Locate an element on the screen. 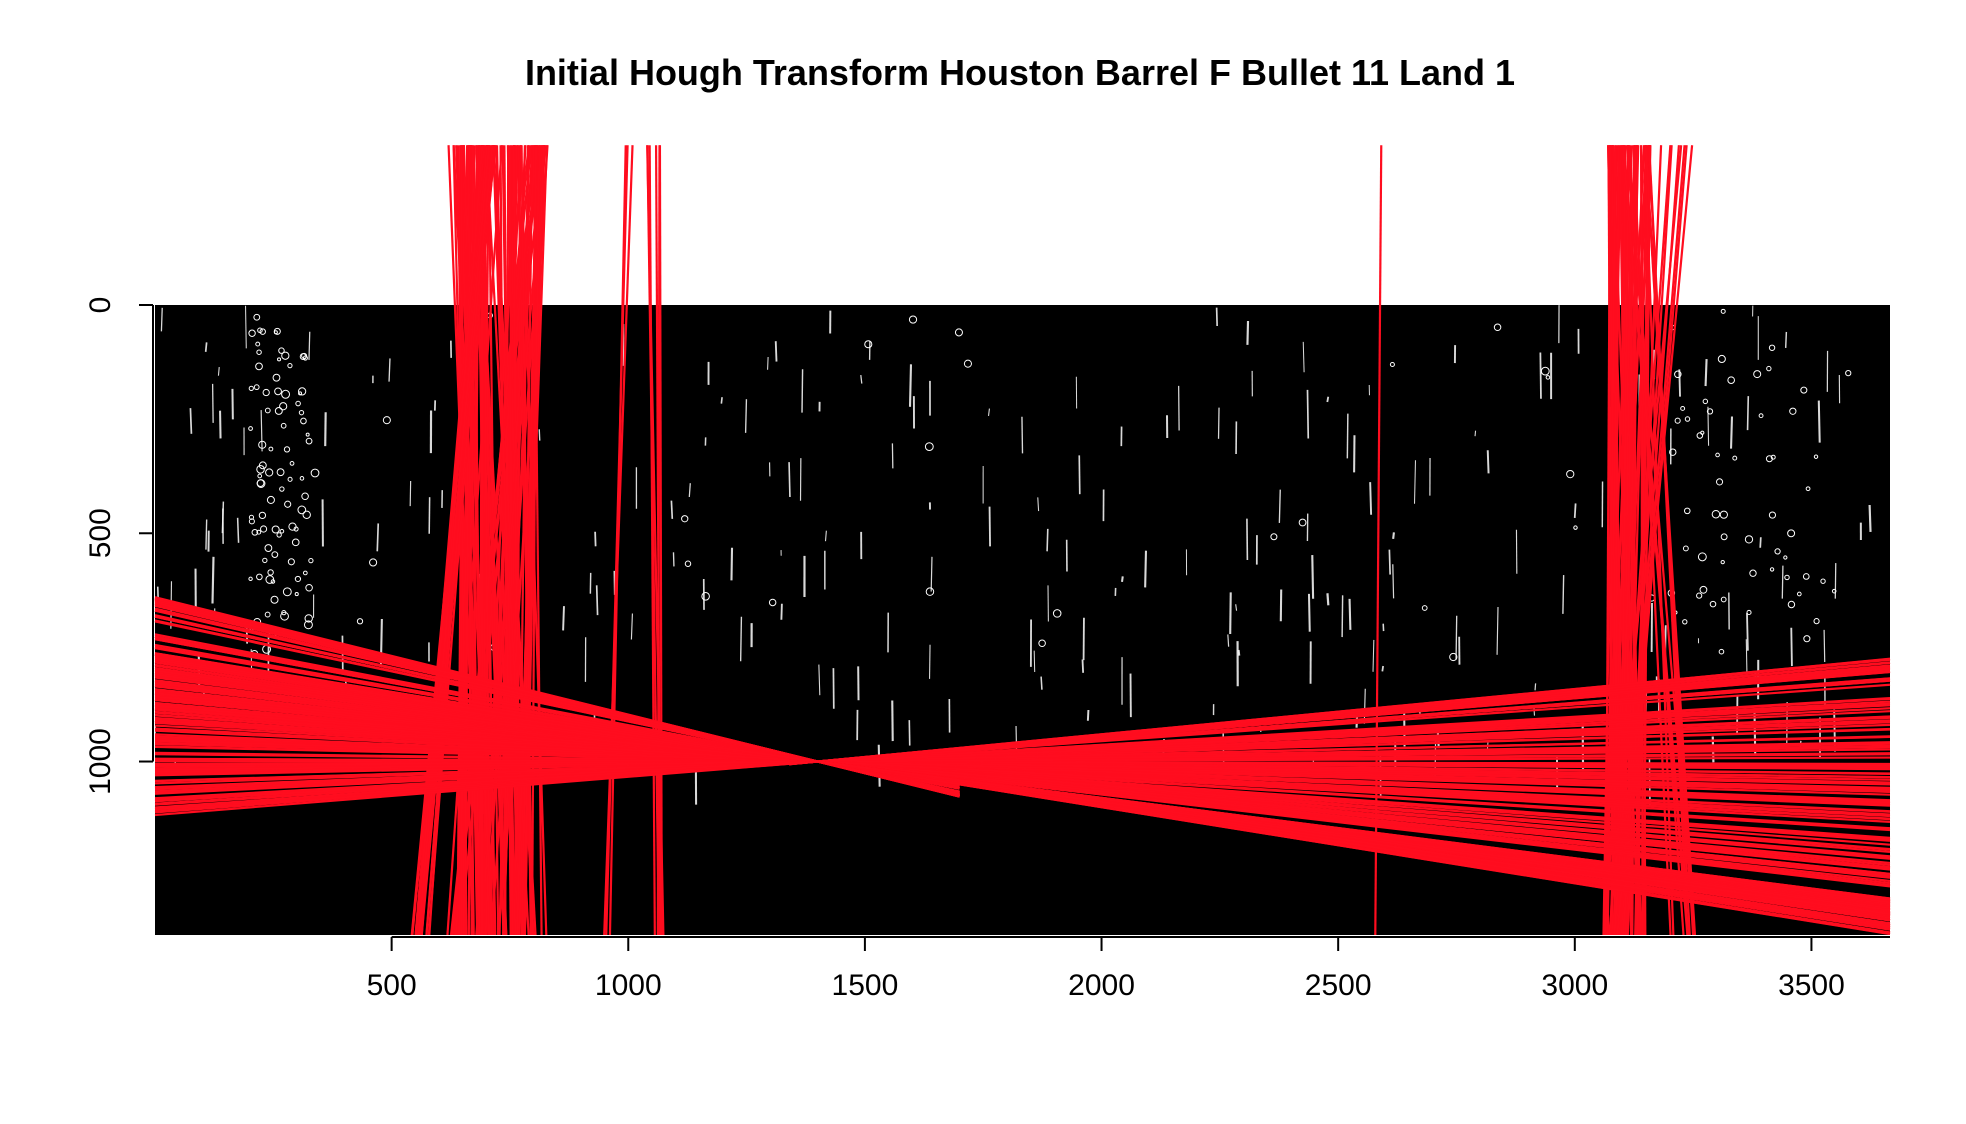 The width and height of the screenshot is (1966, 1124). x-tick-label: 500 is located at coordinates (392, 985).